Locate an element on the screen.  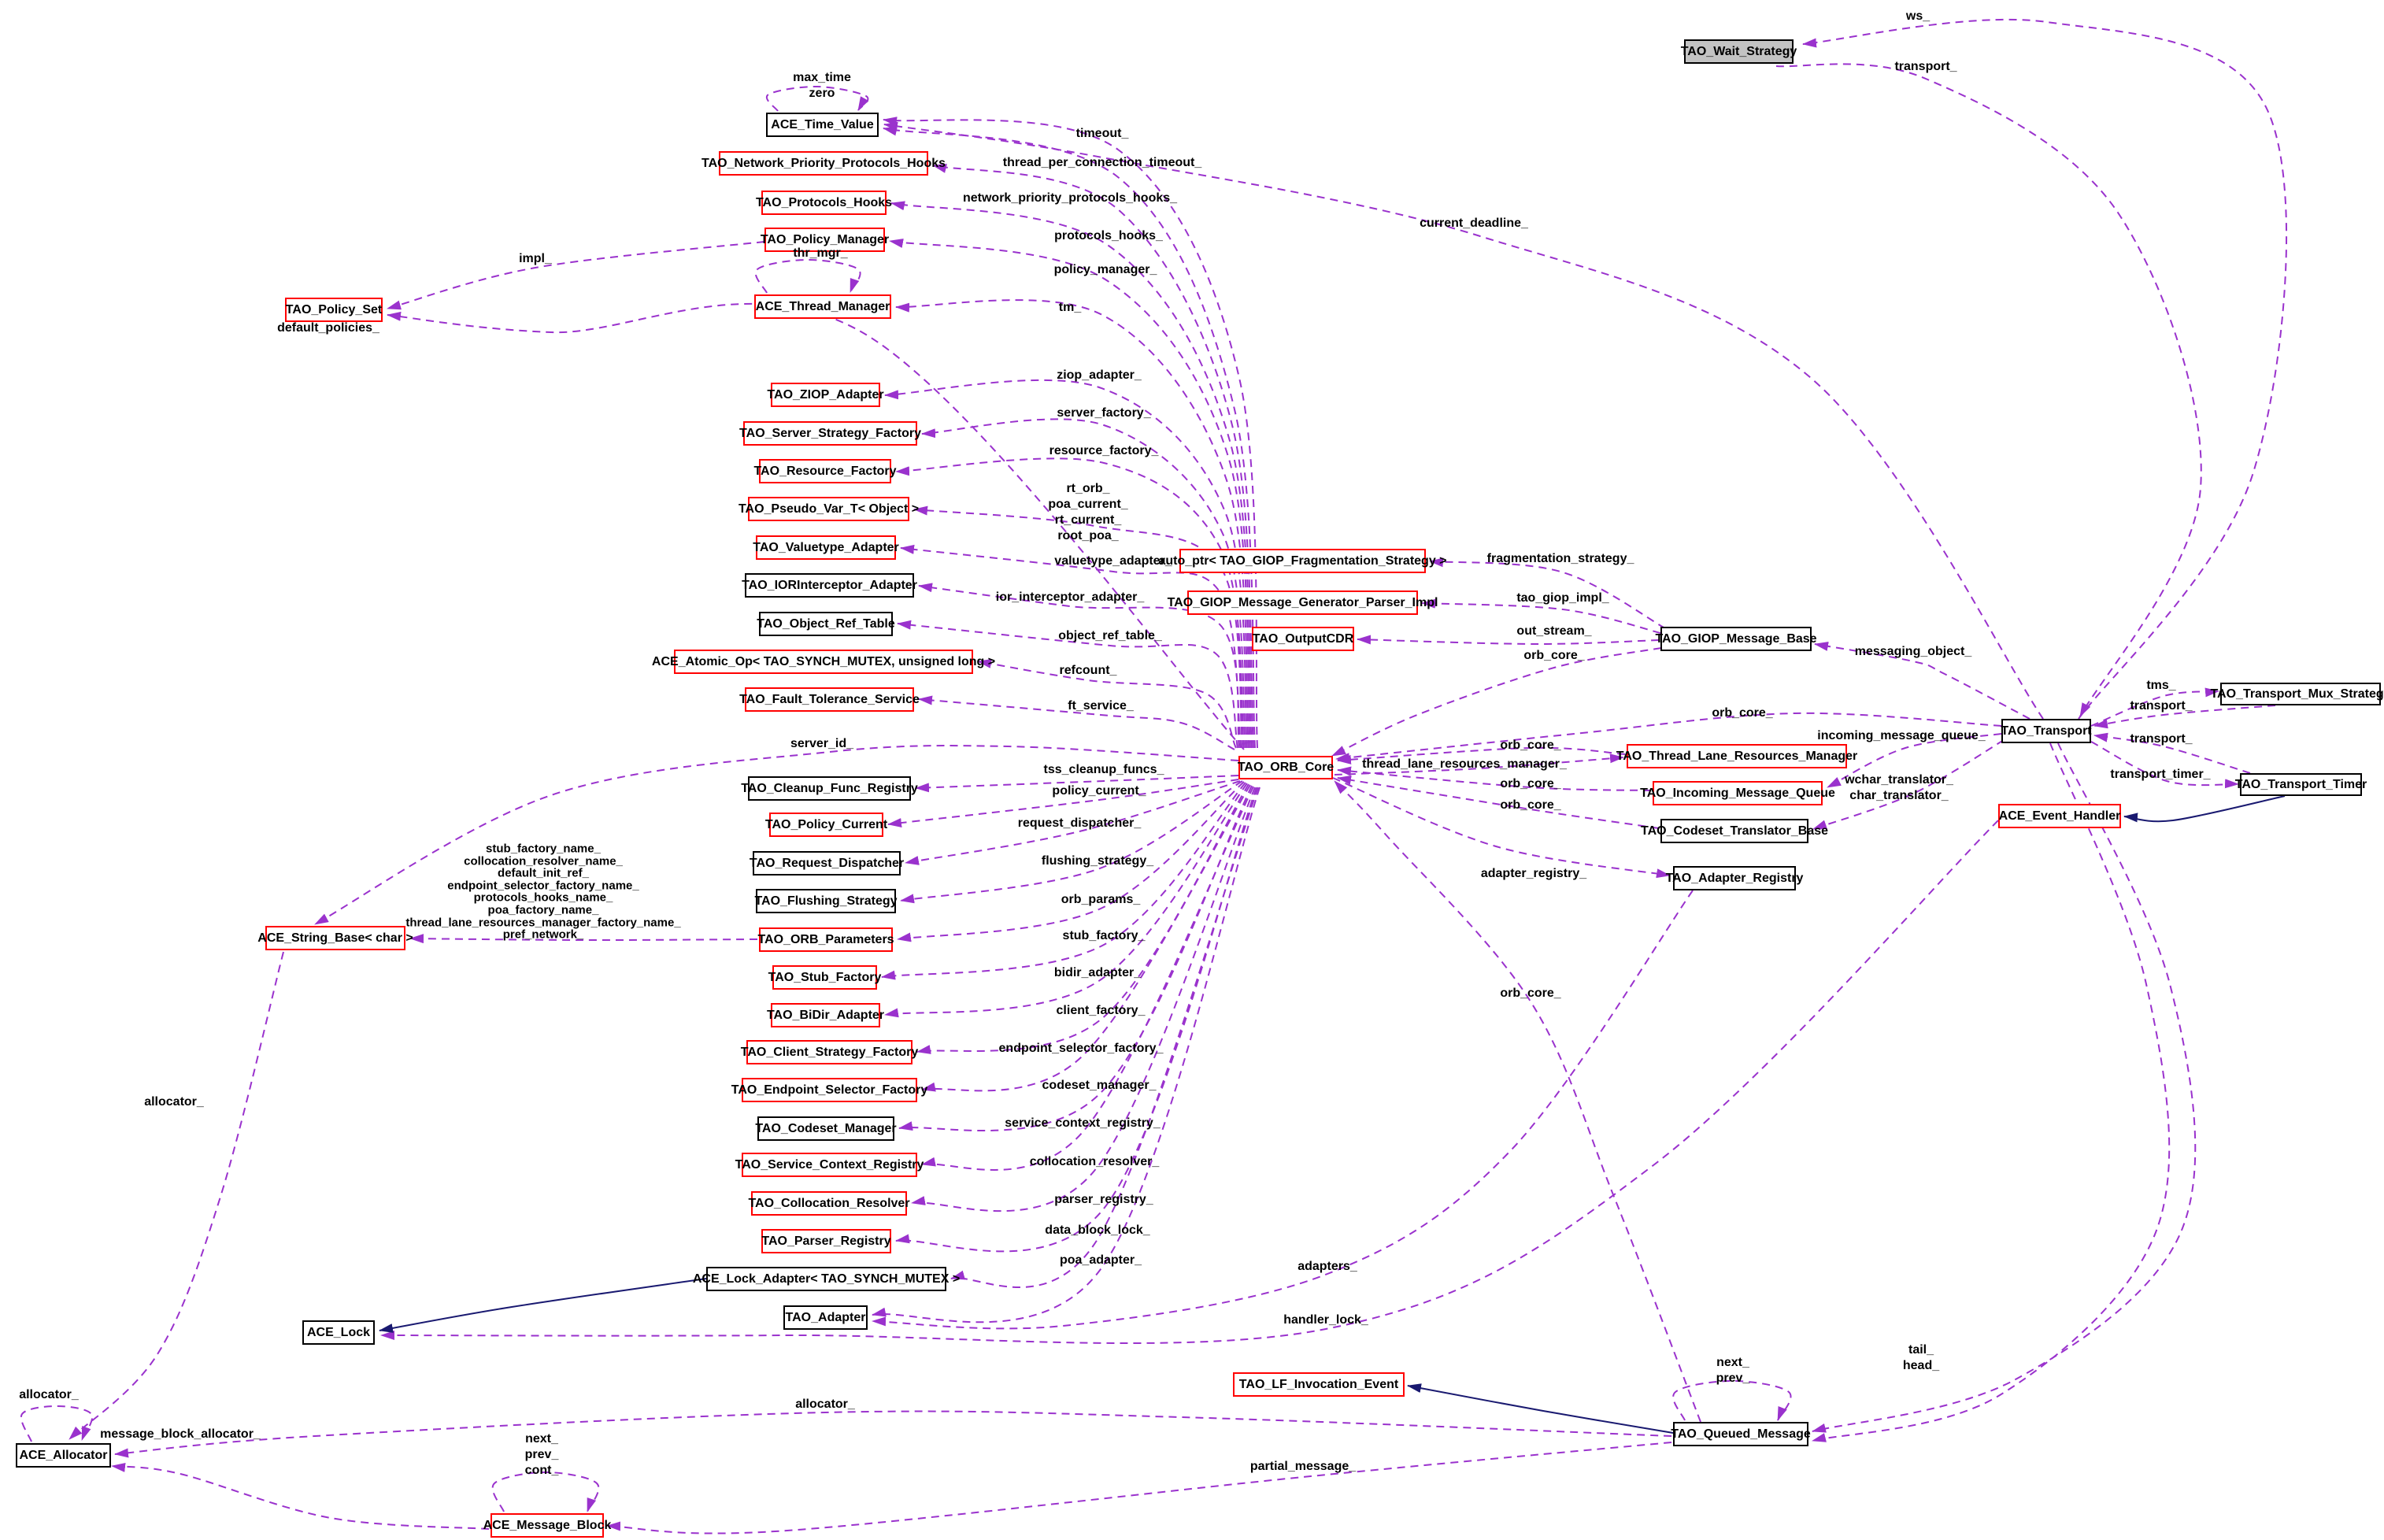
node-policy-manager: TAO_Policy_Manager is located at coordinates (825, 240).